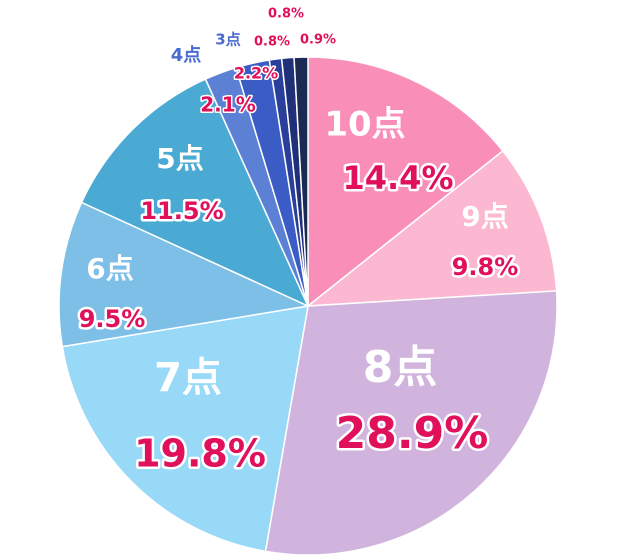  Describe the element at coordinates (109, 268) in the screenshot. I see `slice-label: 6点` at that location.